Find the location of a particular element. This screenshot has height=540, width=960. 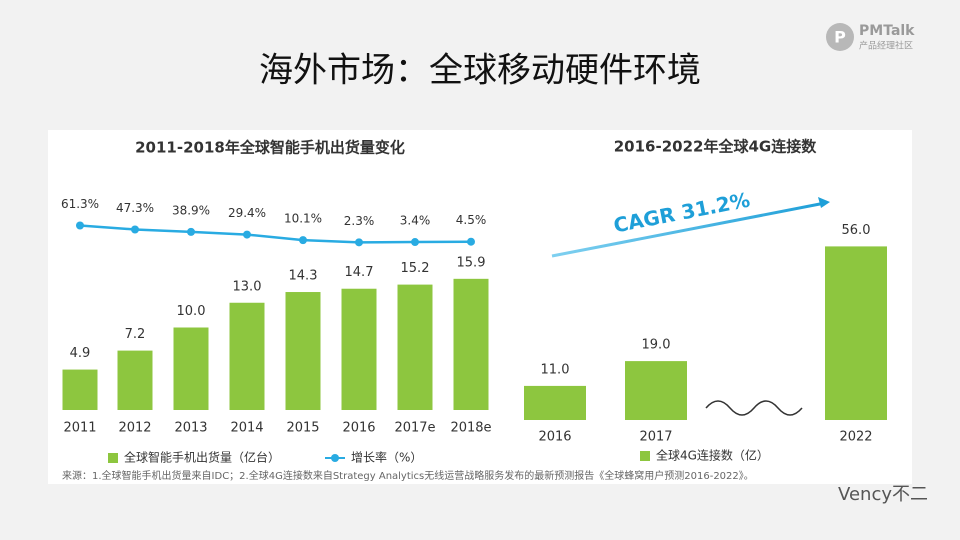

chart-title: 2016-2022年全球4G连接数 is located at coordinates (715, 147).